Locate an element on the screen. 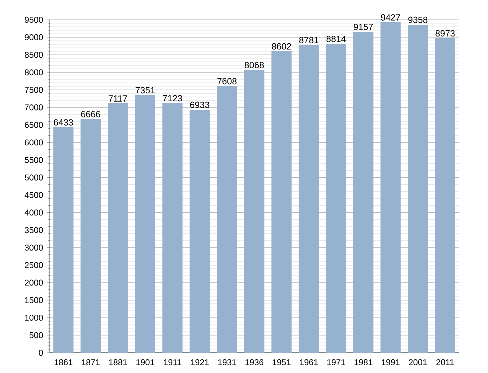 Image resolution: width=488 pixels, height=373 pixels. y-tick-label: 1500 is located at coordinates (34, 300).